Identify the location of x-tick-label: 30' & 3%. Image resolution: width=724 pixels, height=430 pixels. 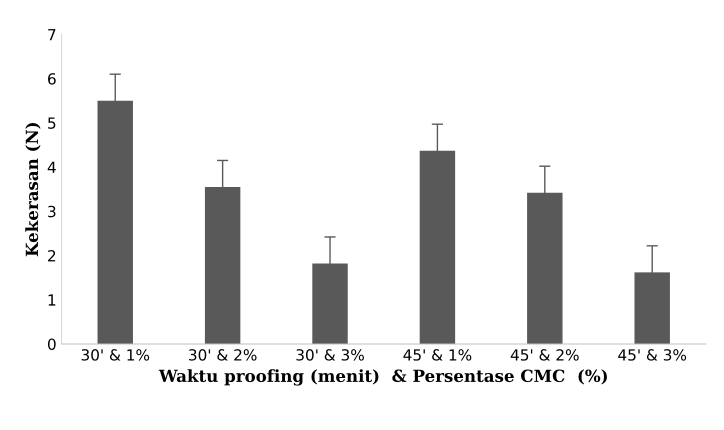
(330, 355).